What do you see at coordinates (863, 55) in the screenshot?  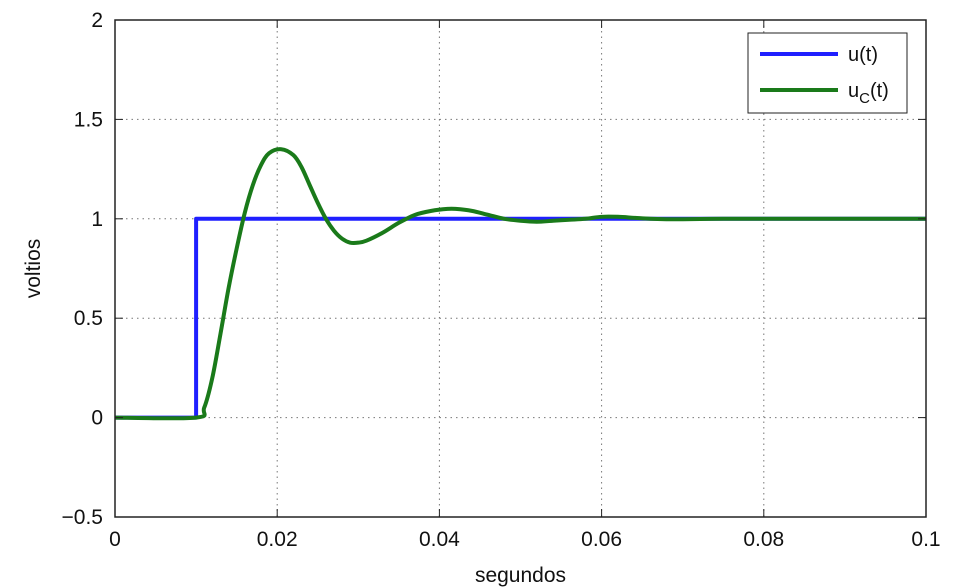 I see `legend-label-u: u(t)` at bounding box center [863, 55].